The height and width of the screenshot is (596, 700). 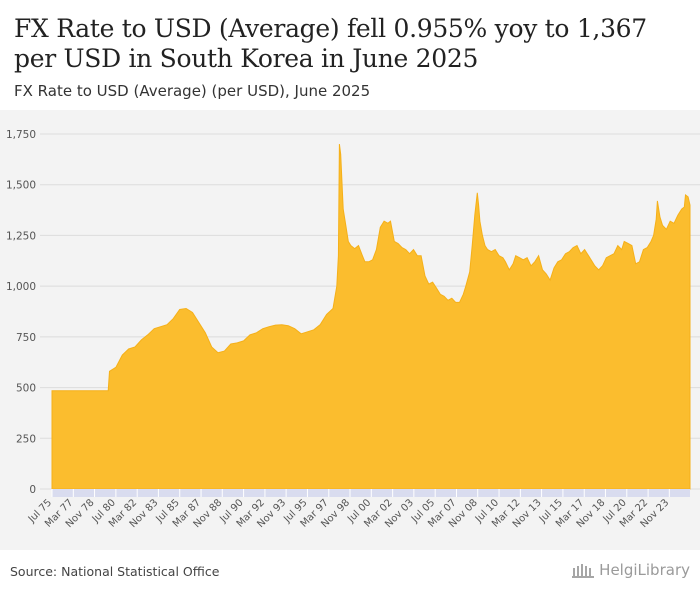 I want to click on logo-text: HelgiLibrary, so click(x=644, y=570).